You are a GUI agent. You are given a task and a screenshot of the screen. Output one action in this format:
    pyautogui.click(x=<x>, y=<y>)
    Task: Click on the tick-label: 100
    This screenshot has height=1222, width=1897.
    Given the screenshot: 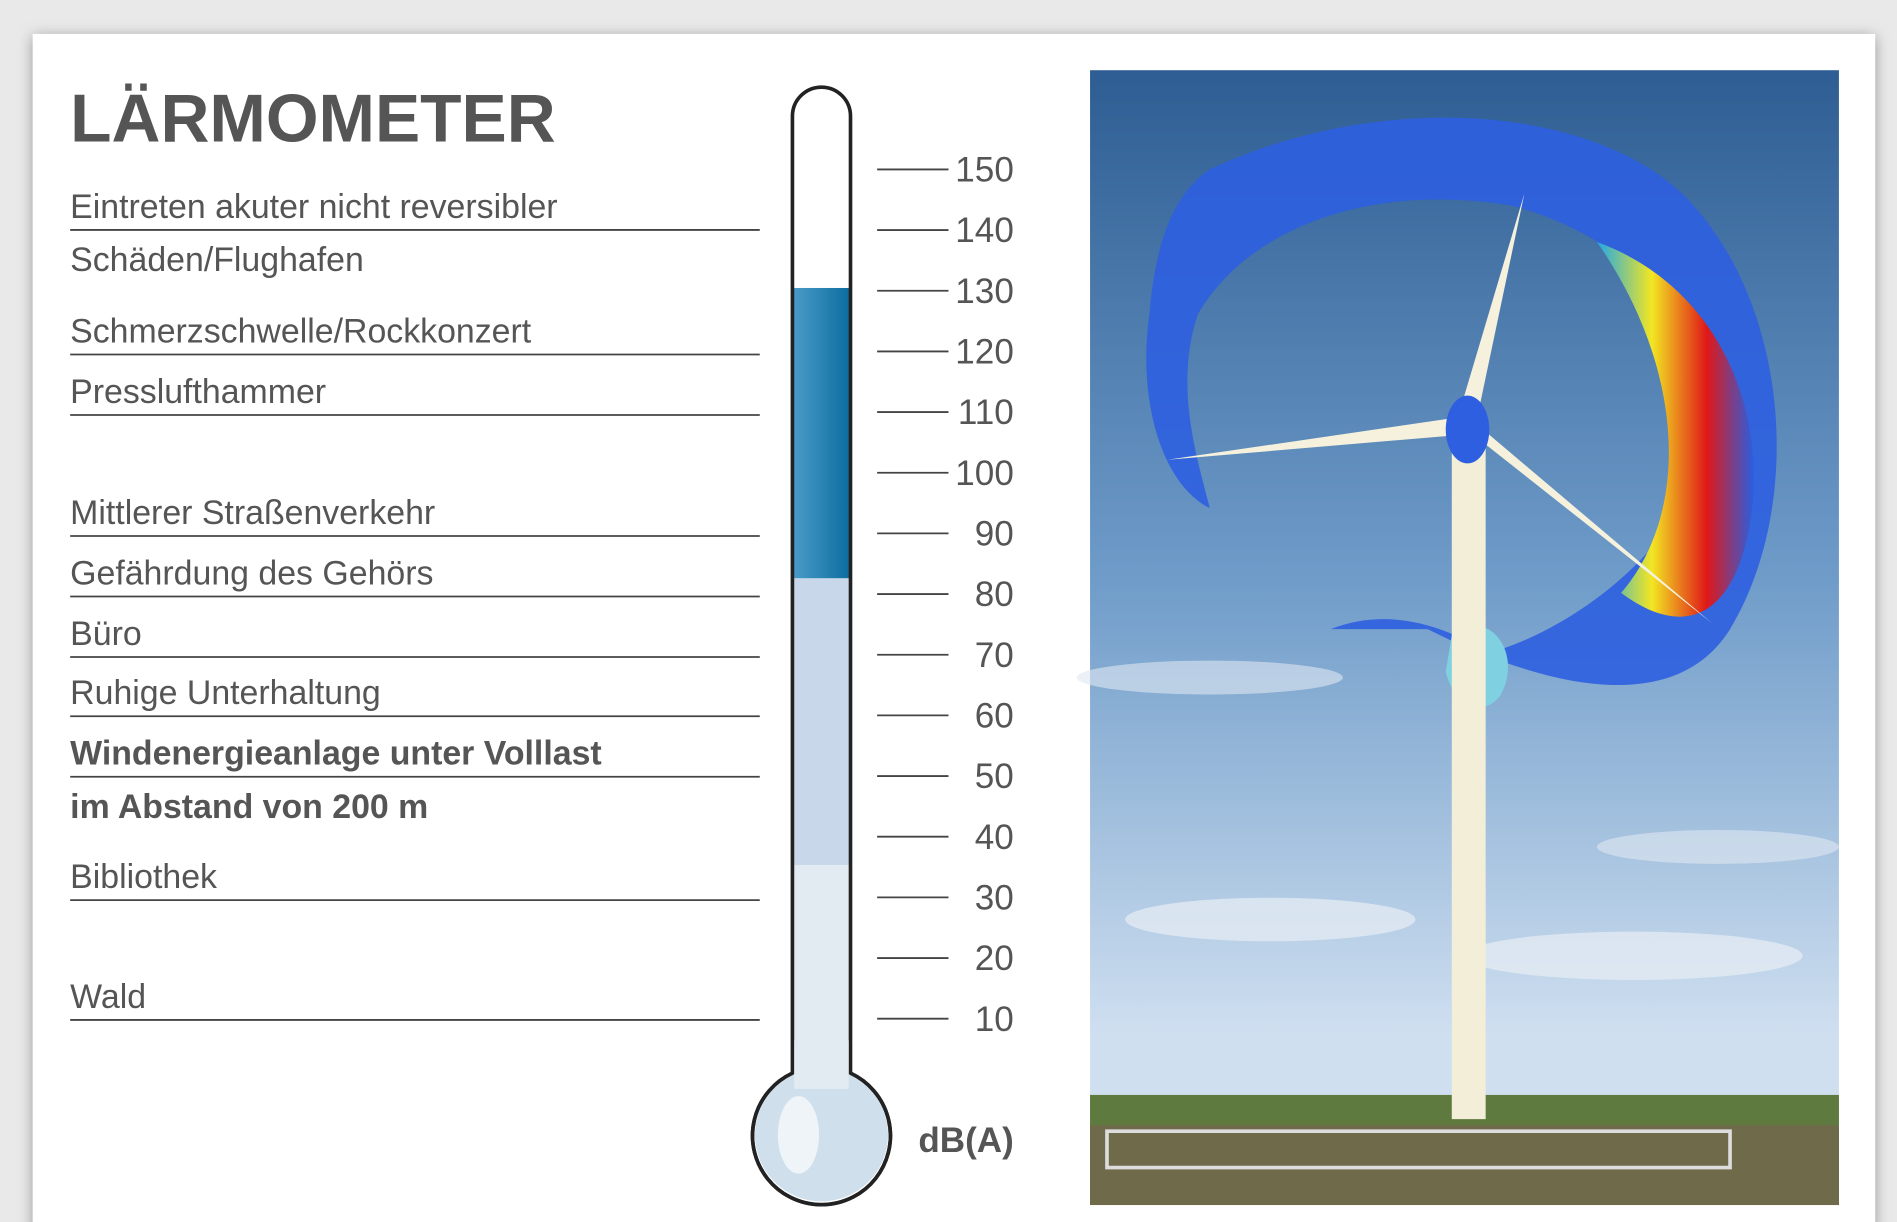 What is the action you would take?
    pyautogui.click(x=984, y=473)
    